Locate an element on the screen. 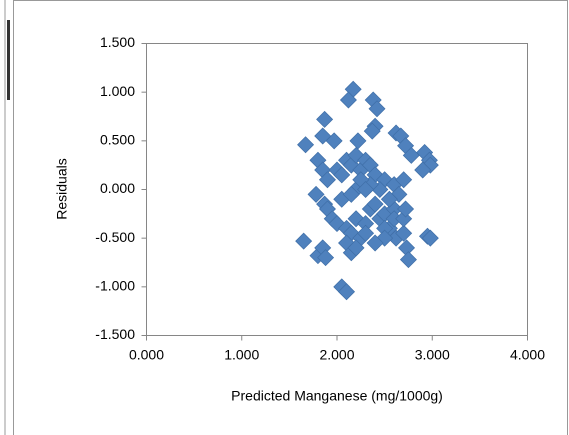  y-tick-label: 0.000 is located at coordinates (117, 188).